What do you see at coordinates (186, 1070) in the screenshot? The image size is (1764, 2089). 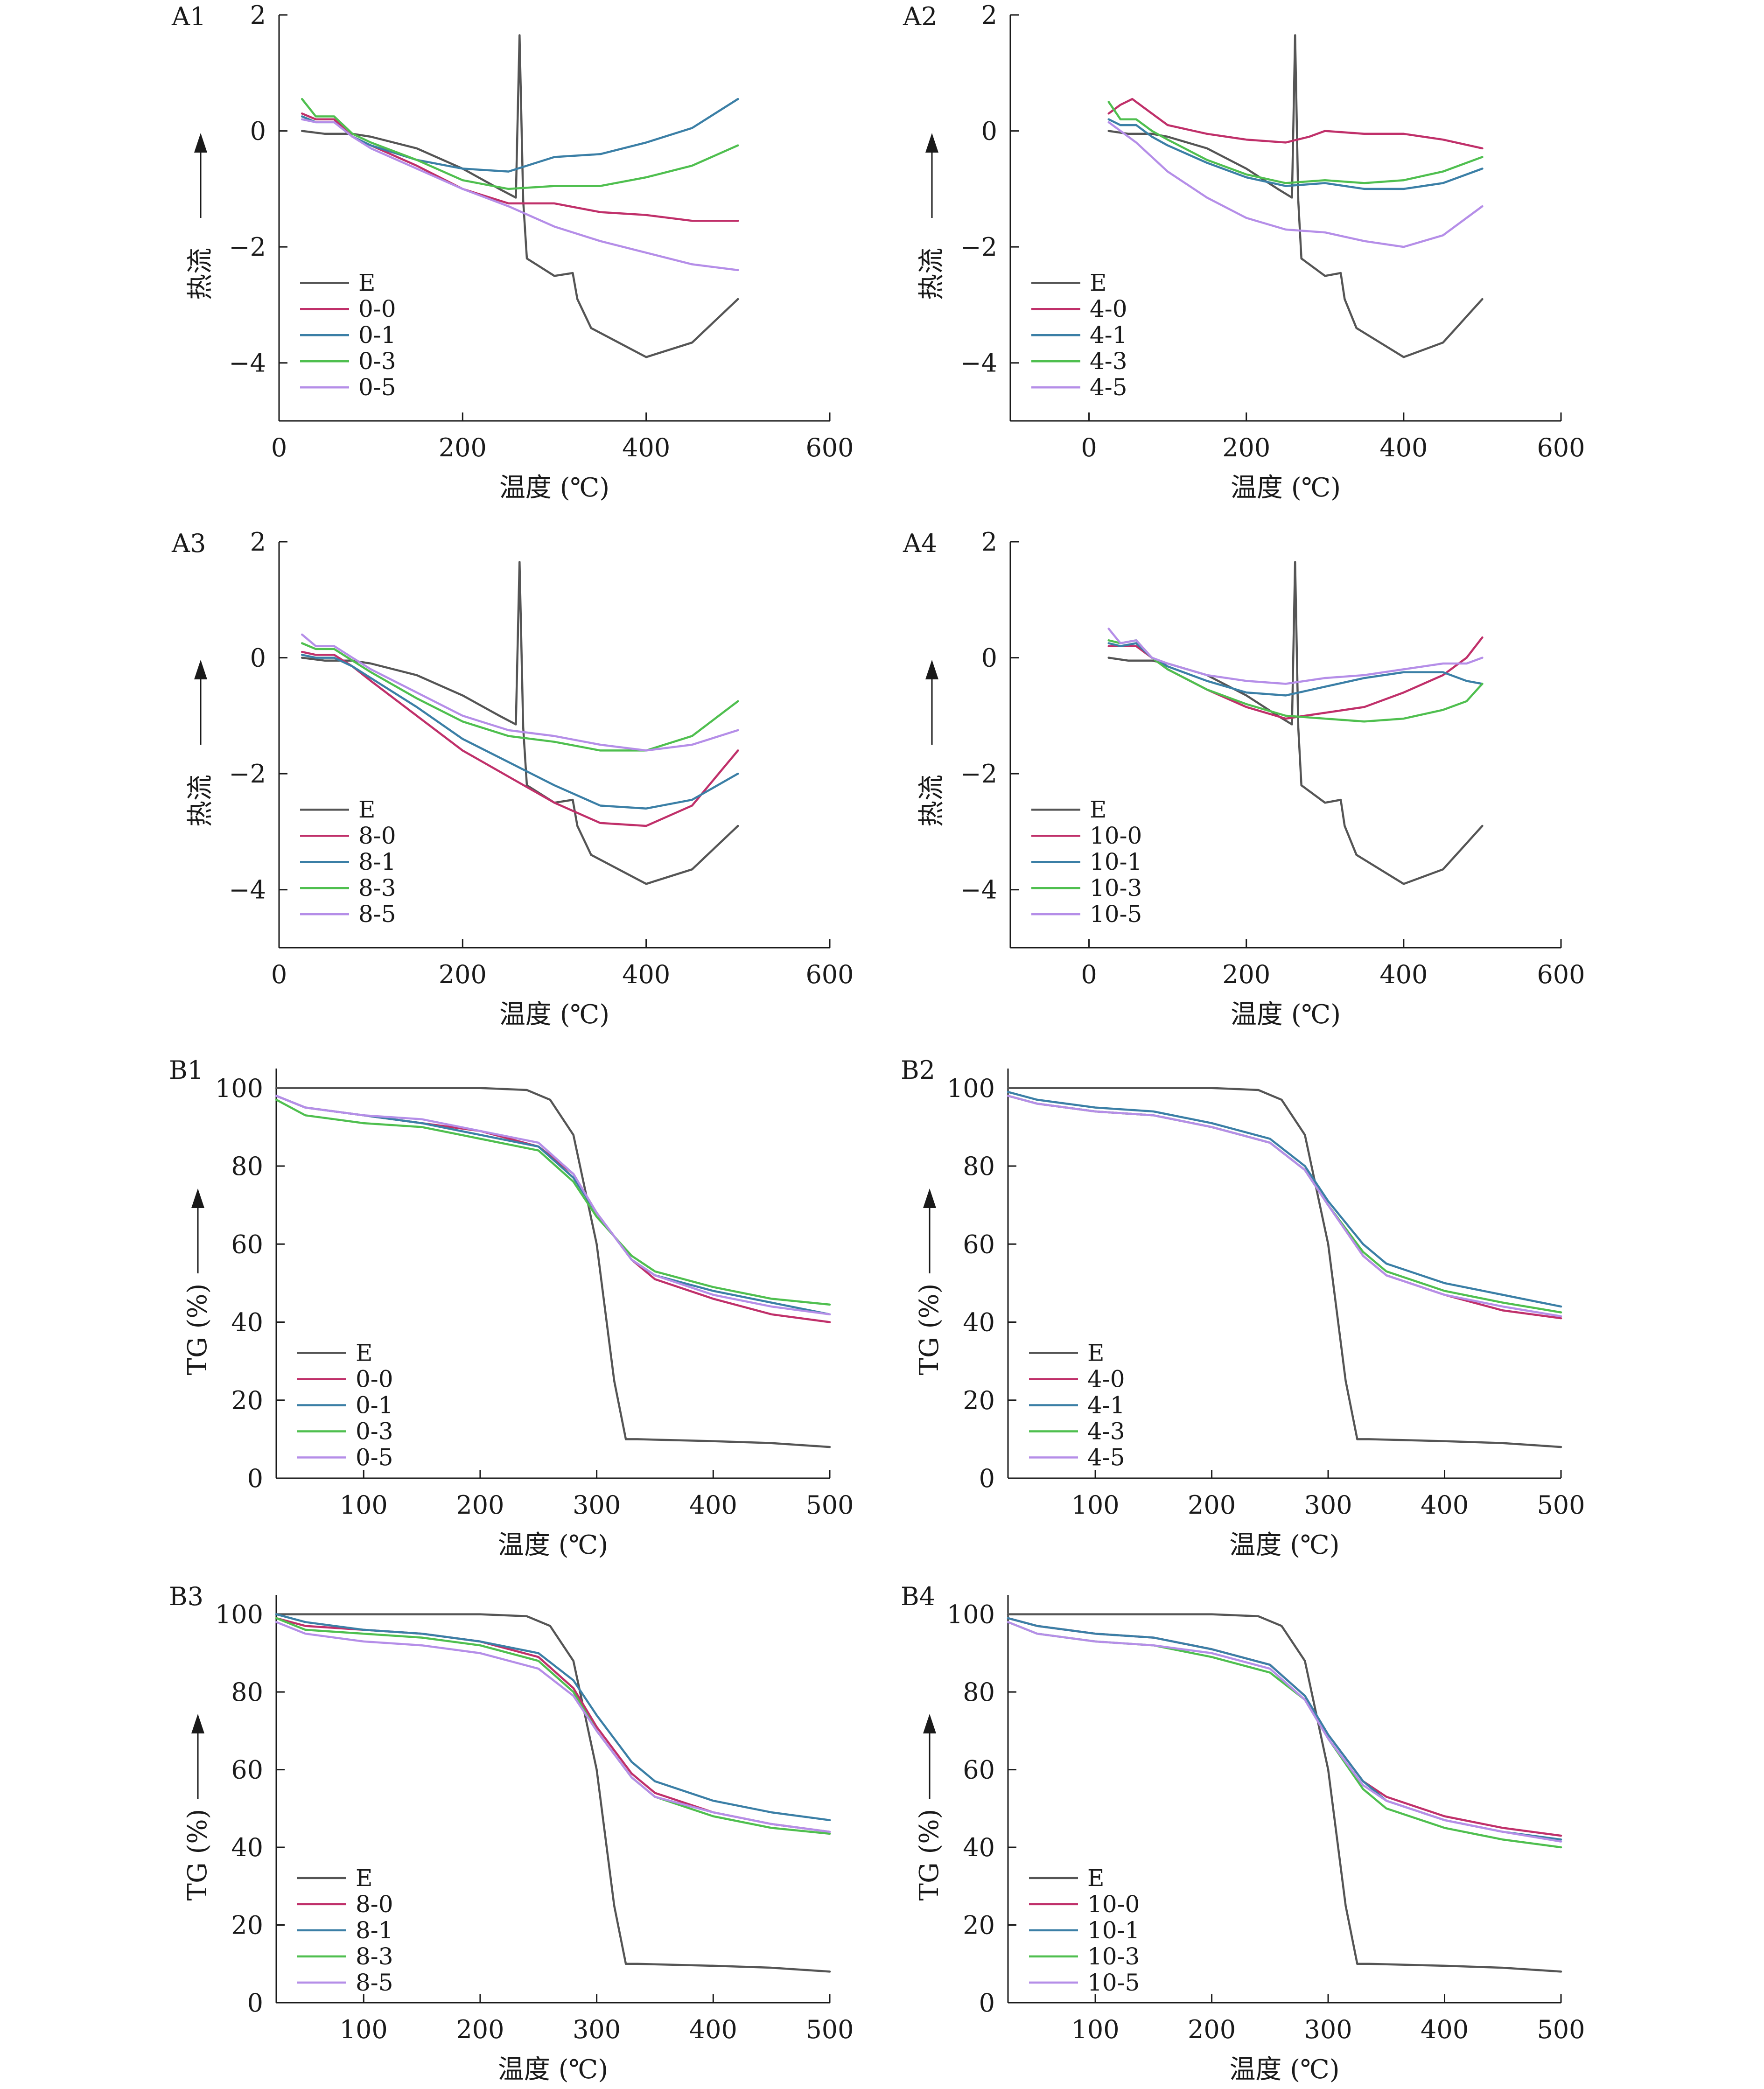 I see `panel-label: B1` at bounding box center [186, 1070].